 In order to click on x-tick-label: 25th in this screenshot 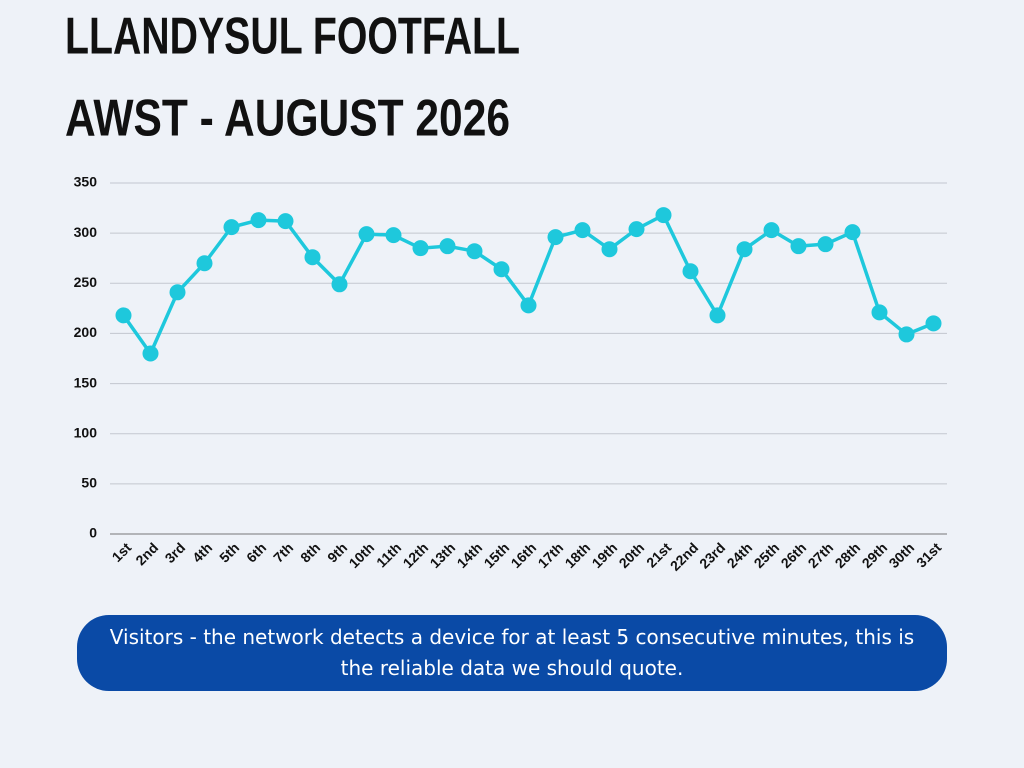, I will do `click(767, 555)`.